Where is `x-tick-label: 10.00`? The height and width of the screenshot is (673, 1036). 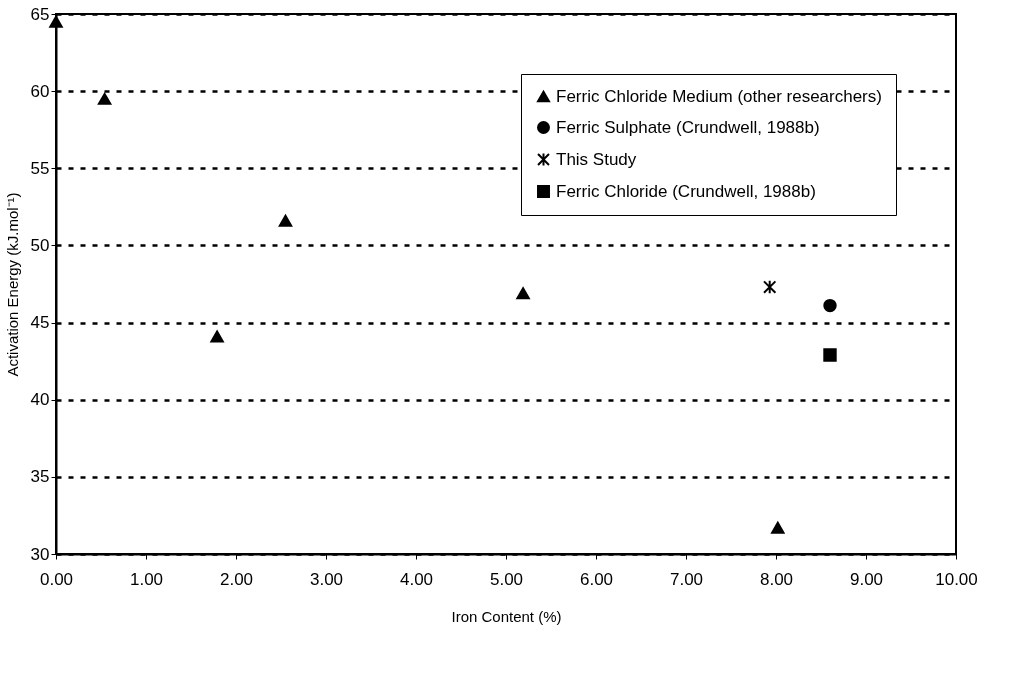 x-tick-label: 10.00 is located at coordinates (956, 579).